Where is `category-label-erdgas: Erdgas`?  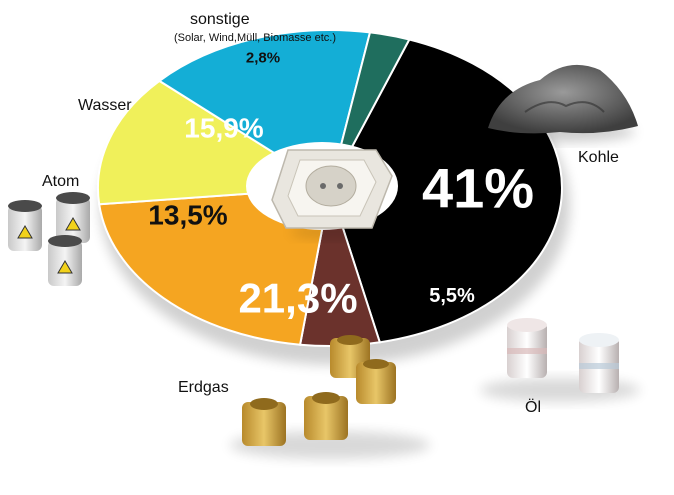
category-label-erdgas: Erdgas is located at coordinates (203, 387).